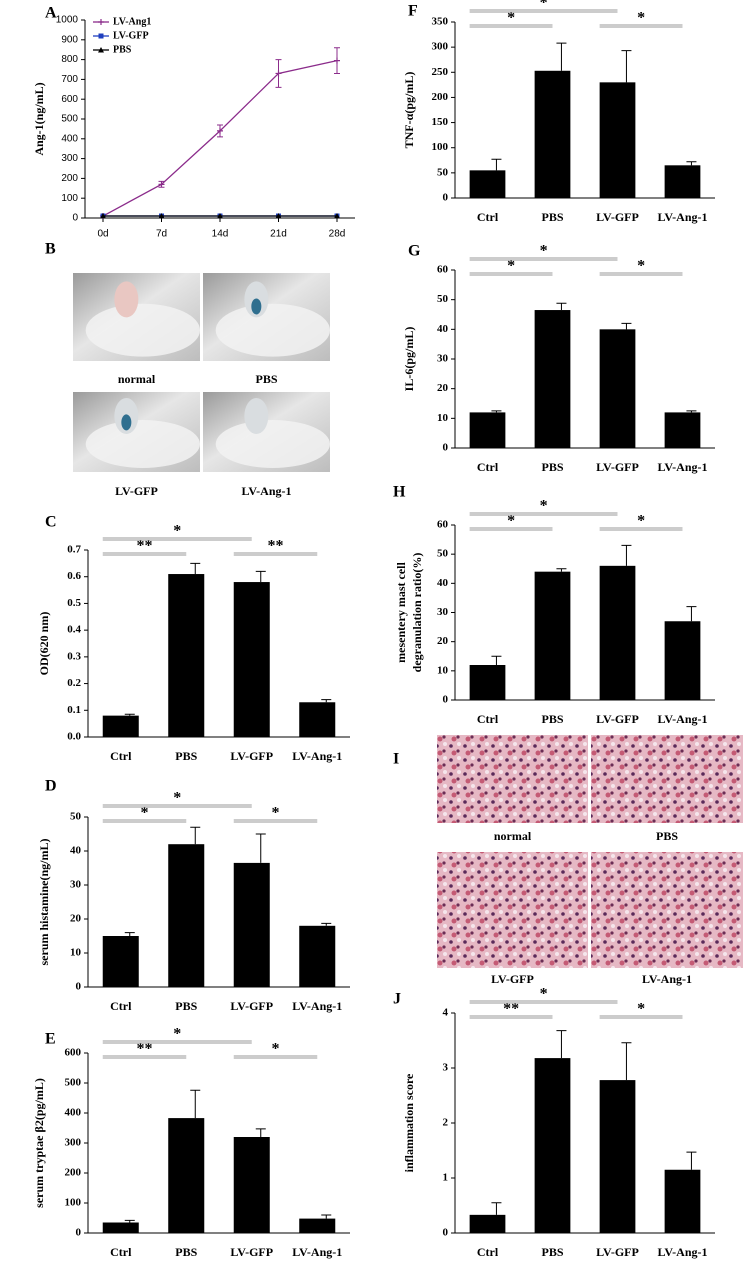 The height and width of the screenshot is (1270, 748). I want to click on y-tick-label: 20, so click(76, 919).